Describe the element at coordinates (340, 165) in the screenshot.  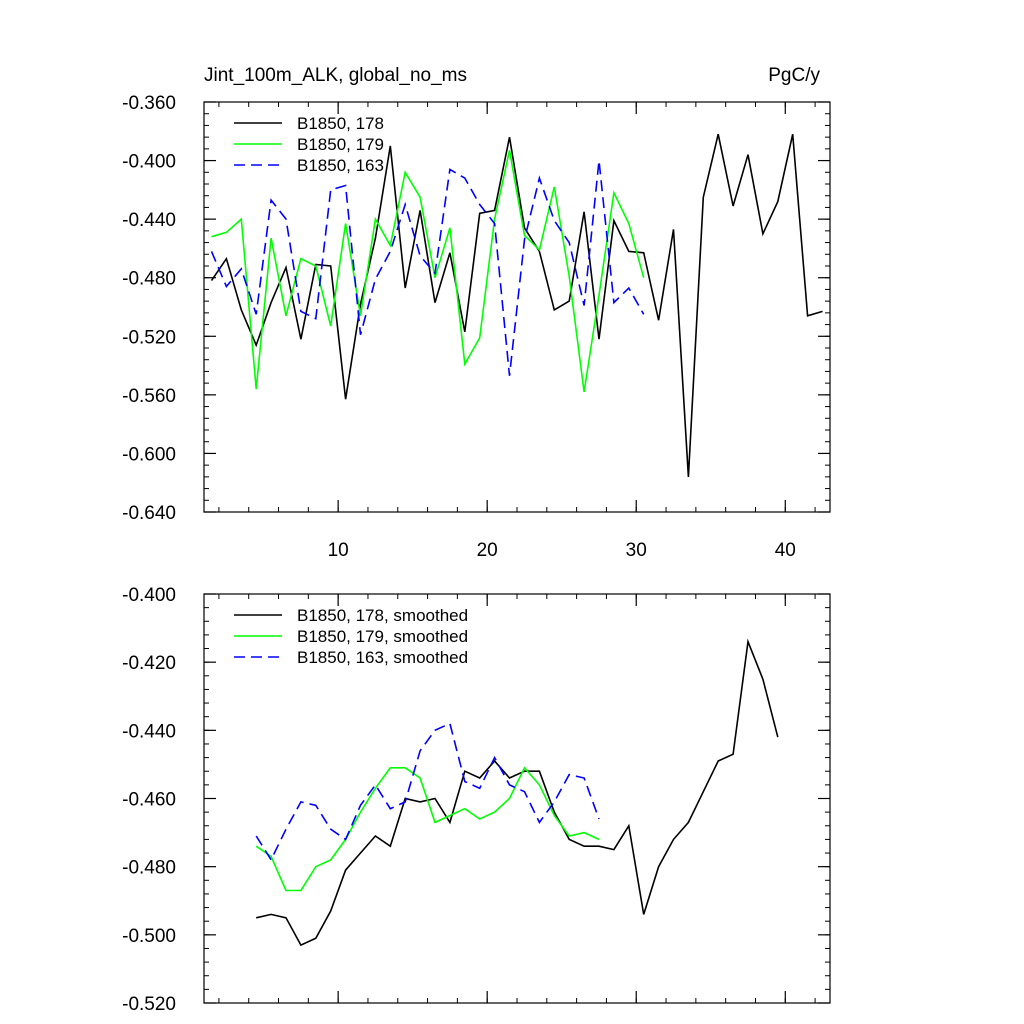
I see `legend-label: B1850, 163` at that location.